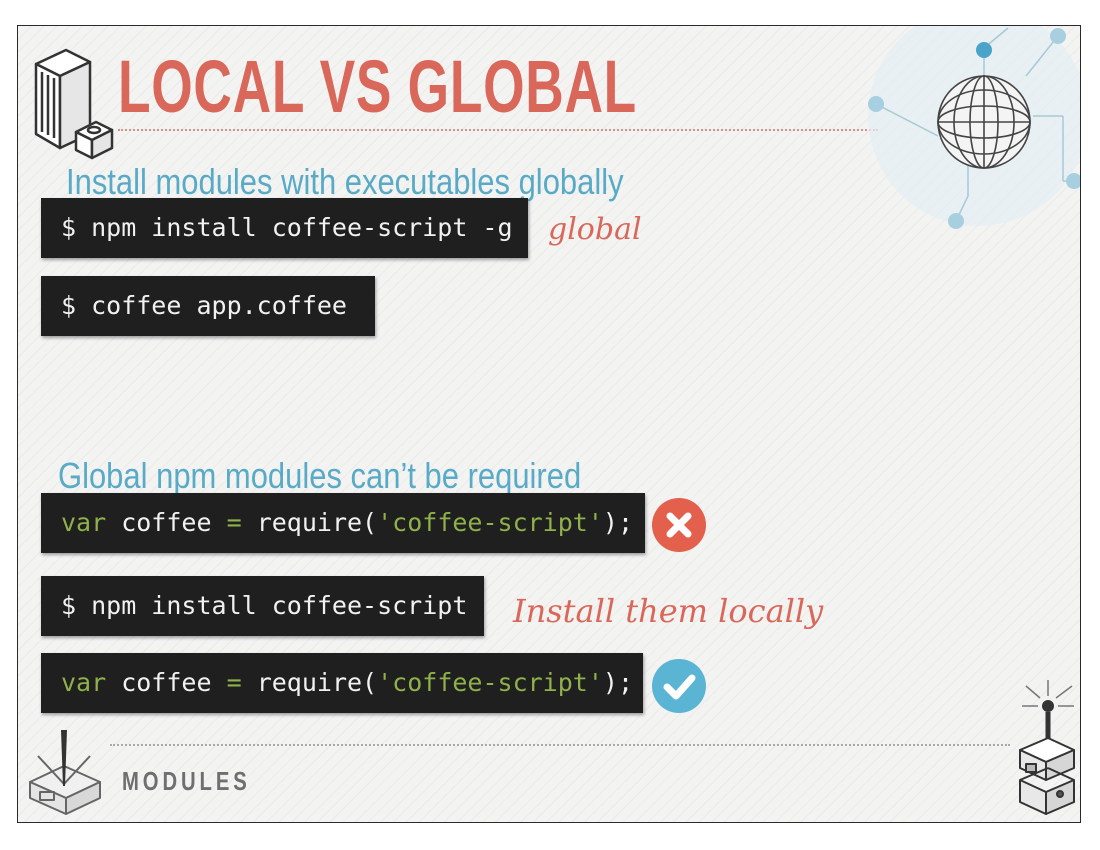  I want to click on note-install-locally: Install them locally, so click(668, 611).